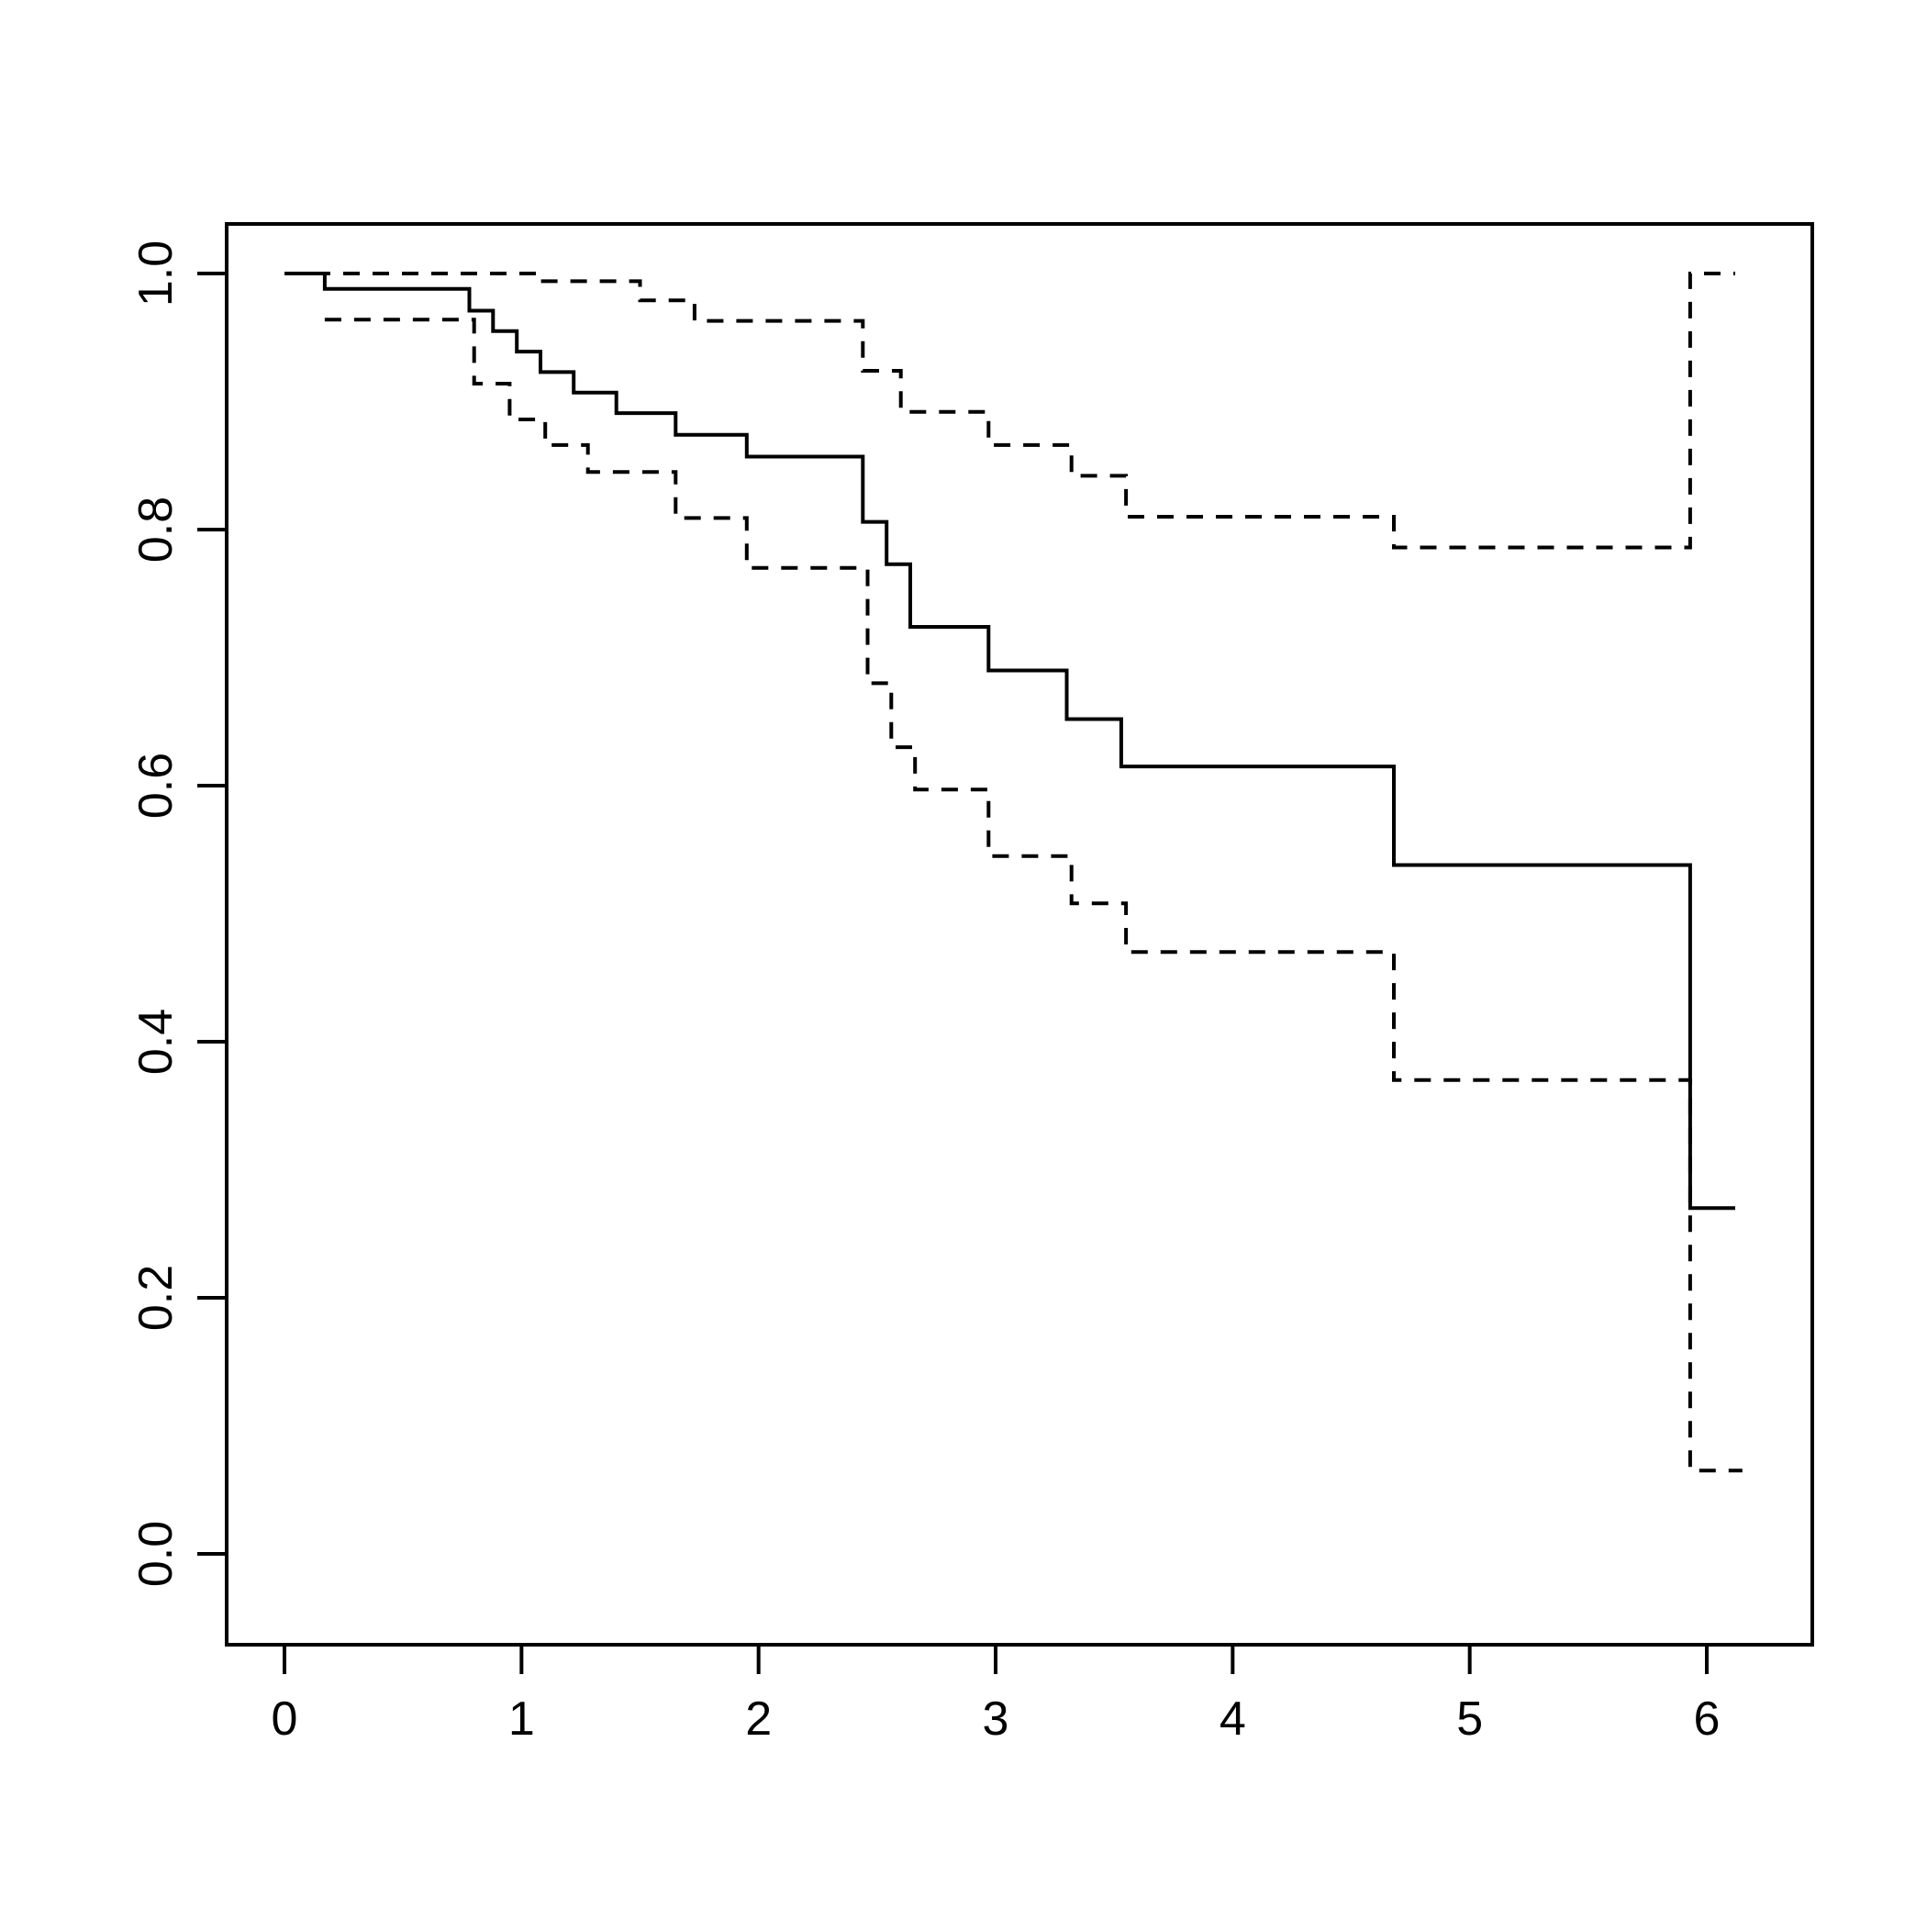 The width and height of the screenshot is (1927, 1932). What do you see at coordinates (1009, 411) in the screenshot?
I see `upper-confidence-band-curve` at bounding box center [1009, 411].